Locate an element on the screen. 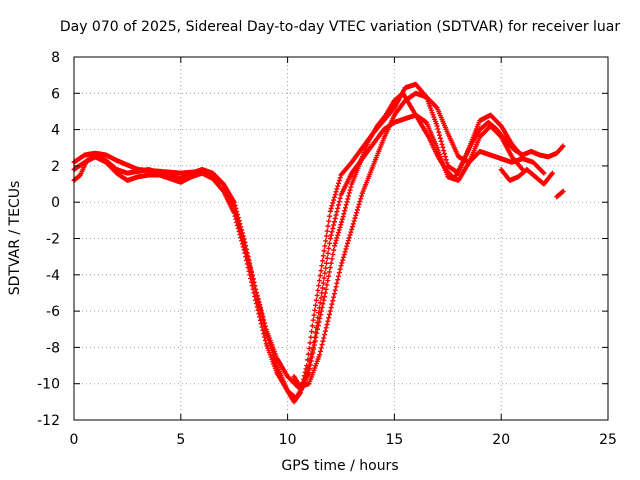  y-tick-label: -10 is located at coordinates (48, 385).